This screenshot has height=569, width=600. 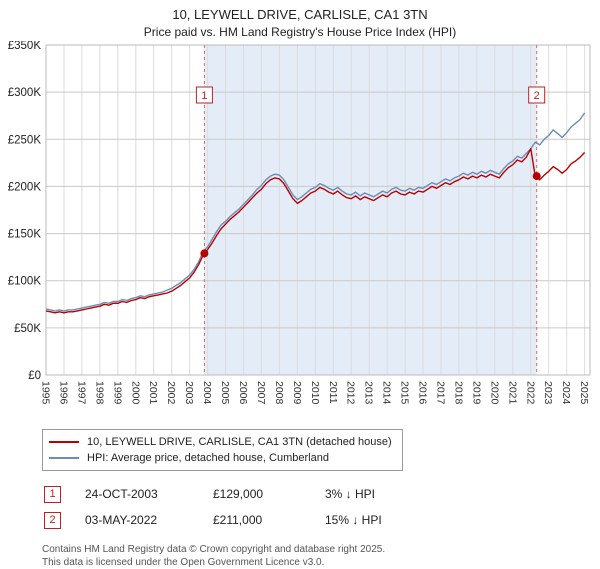 I want to click on svg-text: 2009, so click(x=297, y=393).